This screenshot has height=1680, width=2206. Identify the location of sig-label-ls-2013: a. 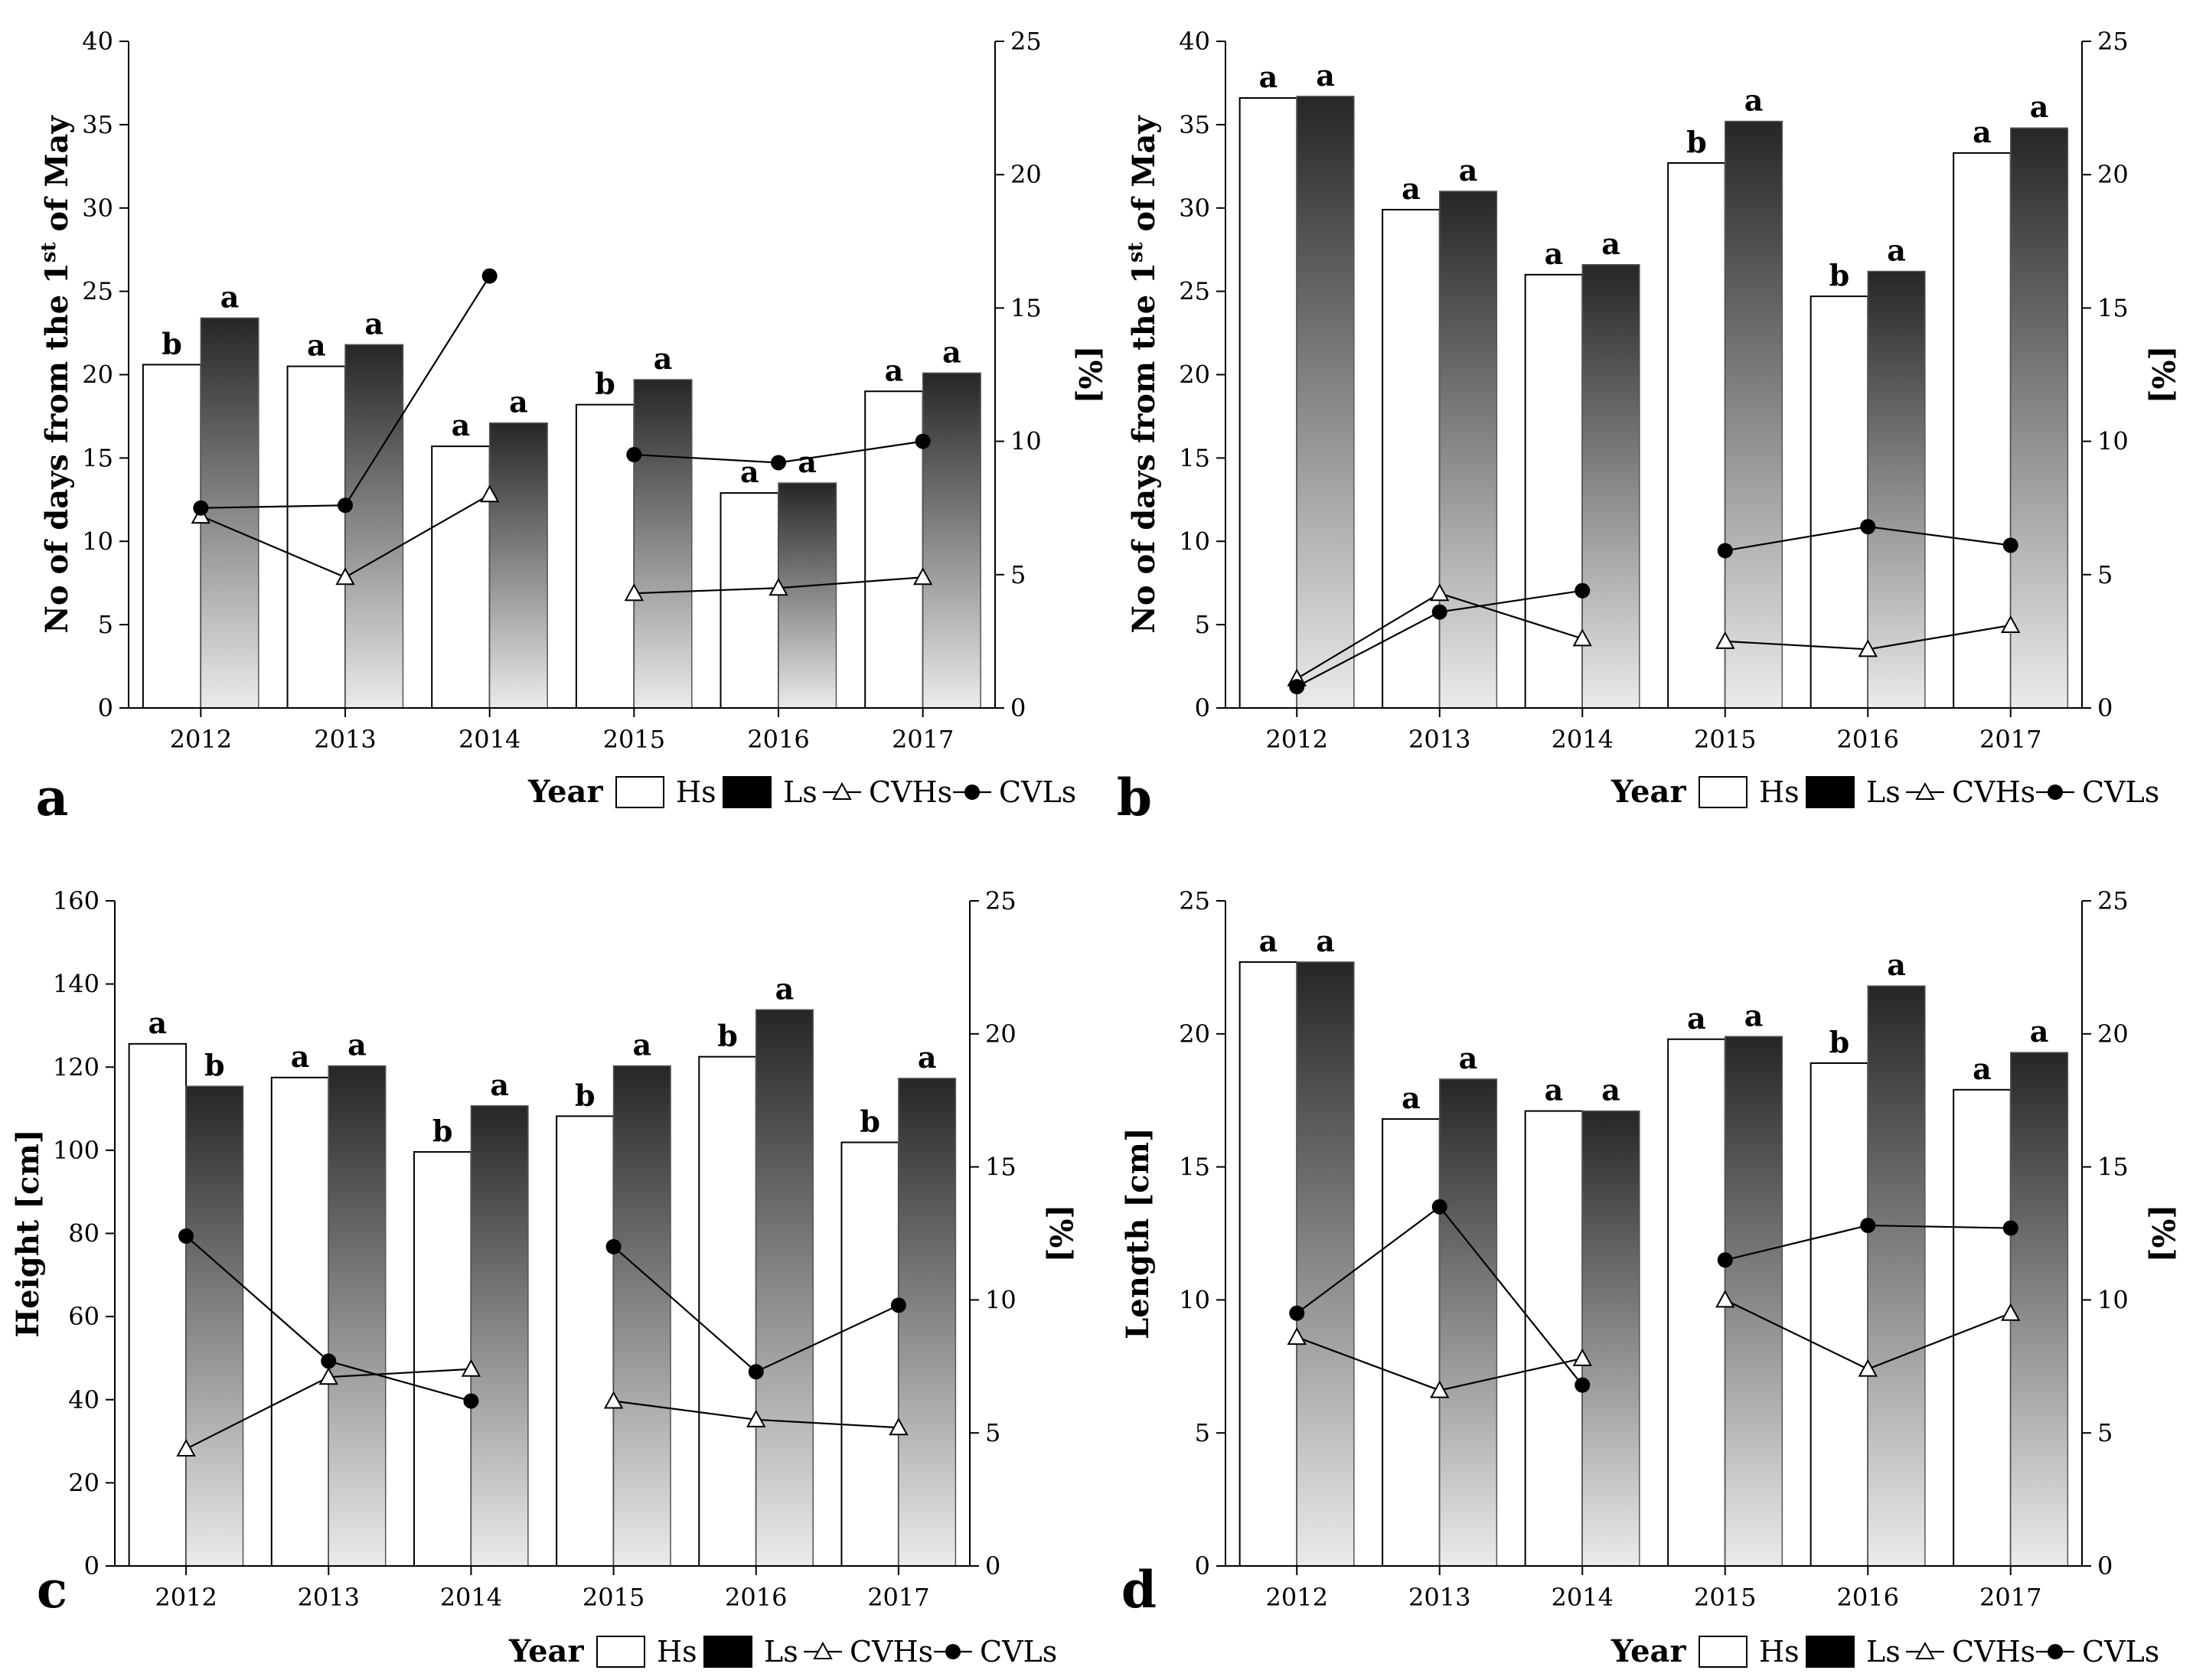
(1468, 1058).